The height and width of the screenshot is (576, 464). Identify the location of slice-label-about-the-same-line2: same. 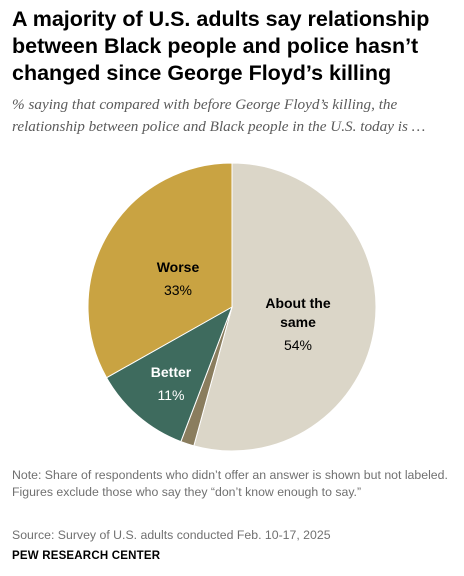
(298, 322).